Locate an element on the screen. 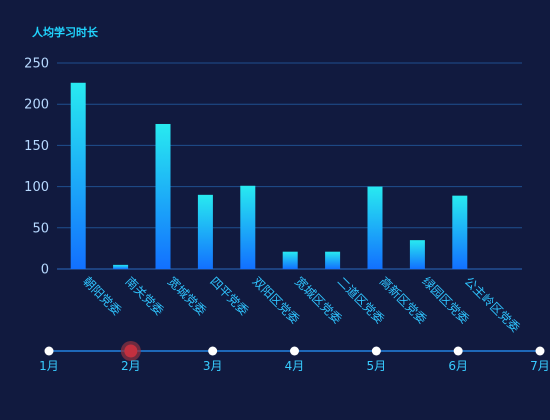 The height and width of the screenshot is (420, 550). timeline-month-label: 5月 is located at coordinates (377, 366).